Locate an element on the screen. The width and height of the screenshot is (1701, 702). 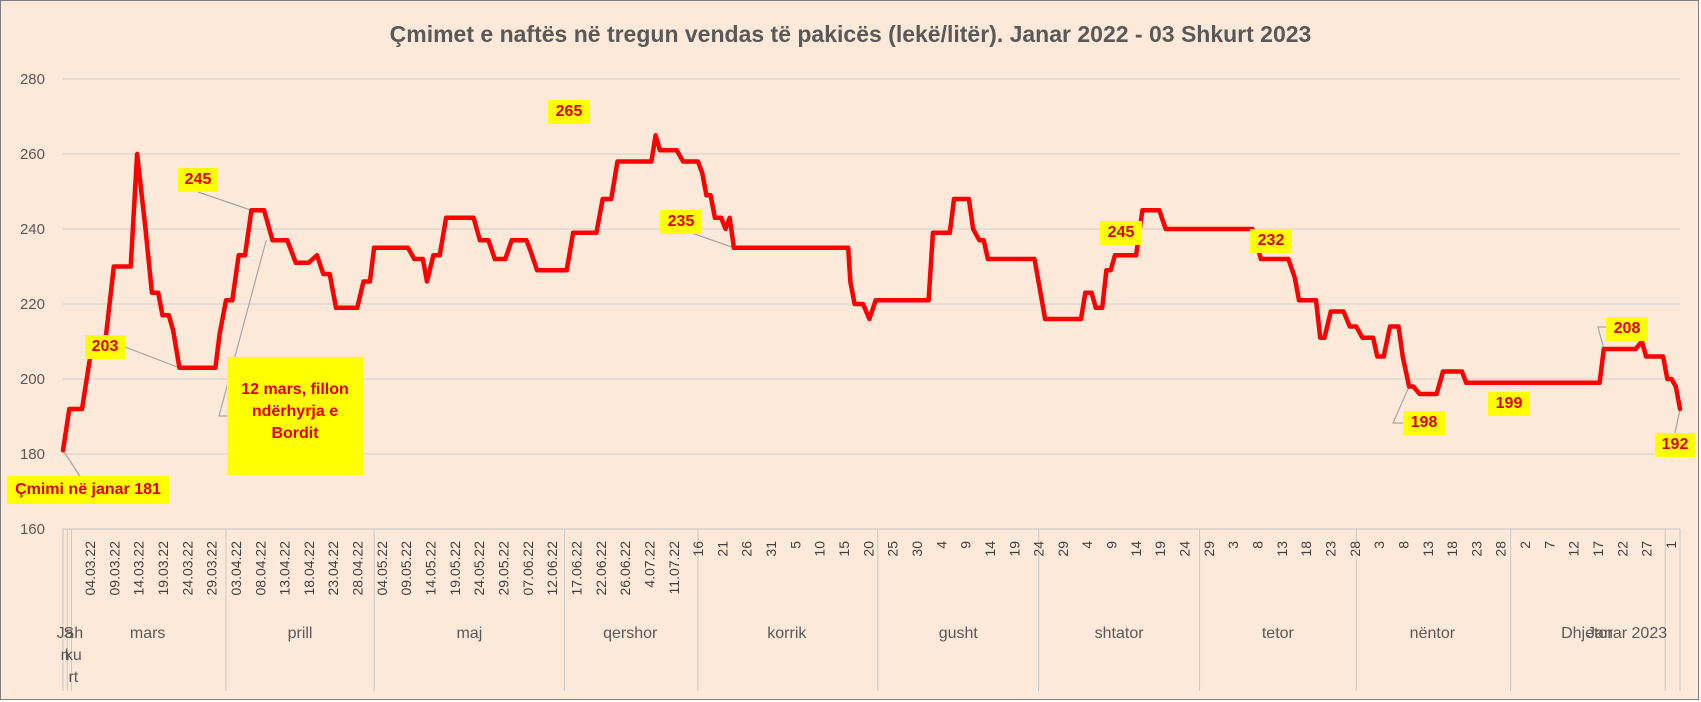
x-tick-label: 26.06.22 is located at coordinates (625, 568).